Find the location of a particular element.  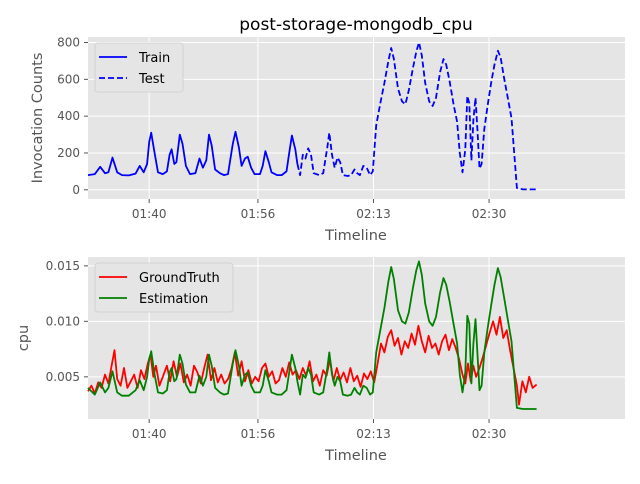

y-tick-label: 600 is located at coordinates (68, 79).